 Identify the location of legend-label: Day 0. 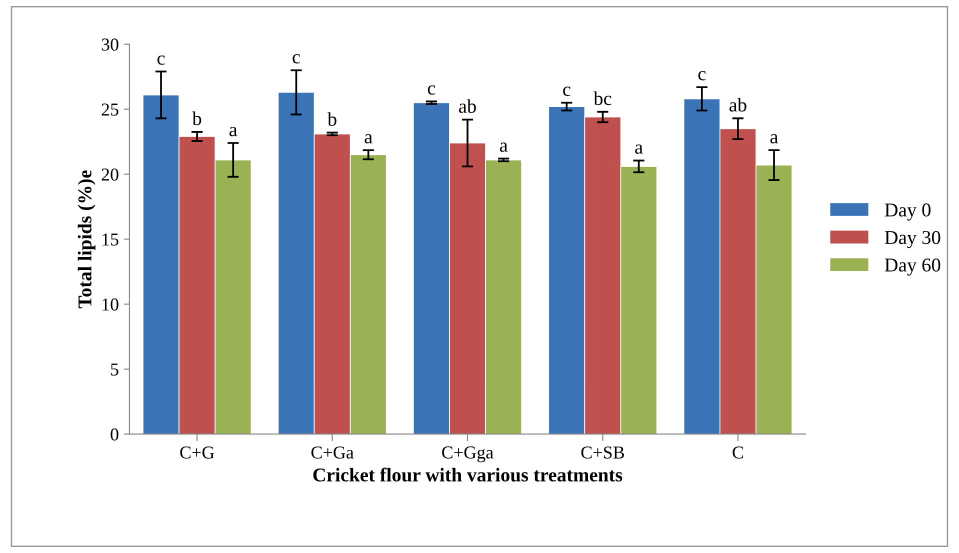
(907, 212).